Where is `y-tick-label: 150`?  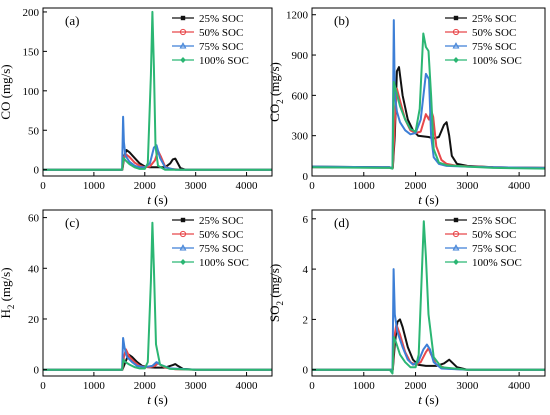
y-tick-label: 150 is located at coordinates (31, 52).